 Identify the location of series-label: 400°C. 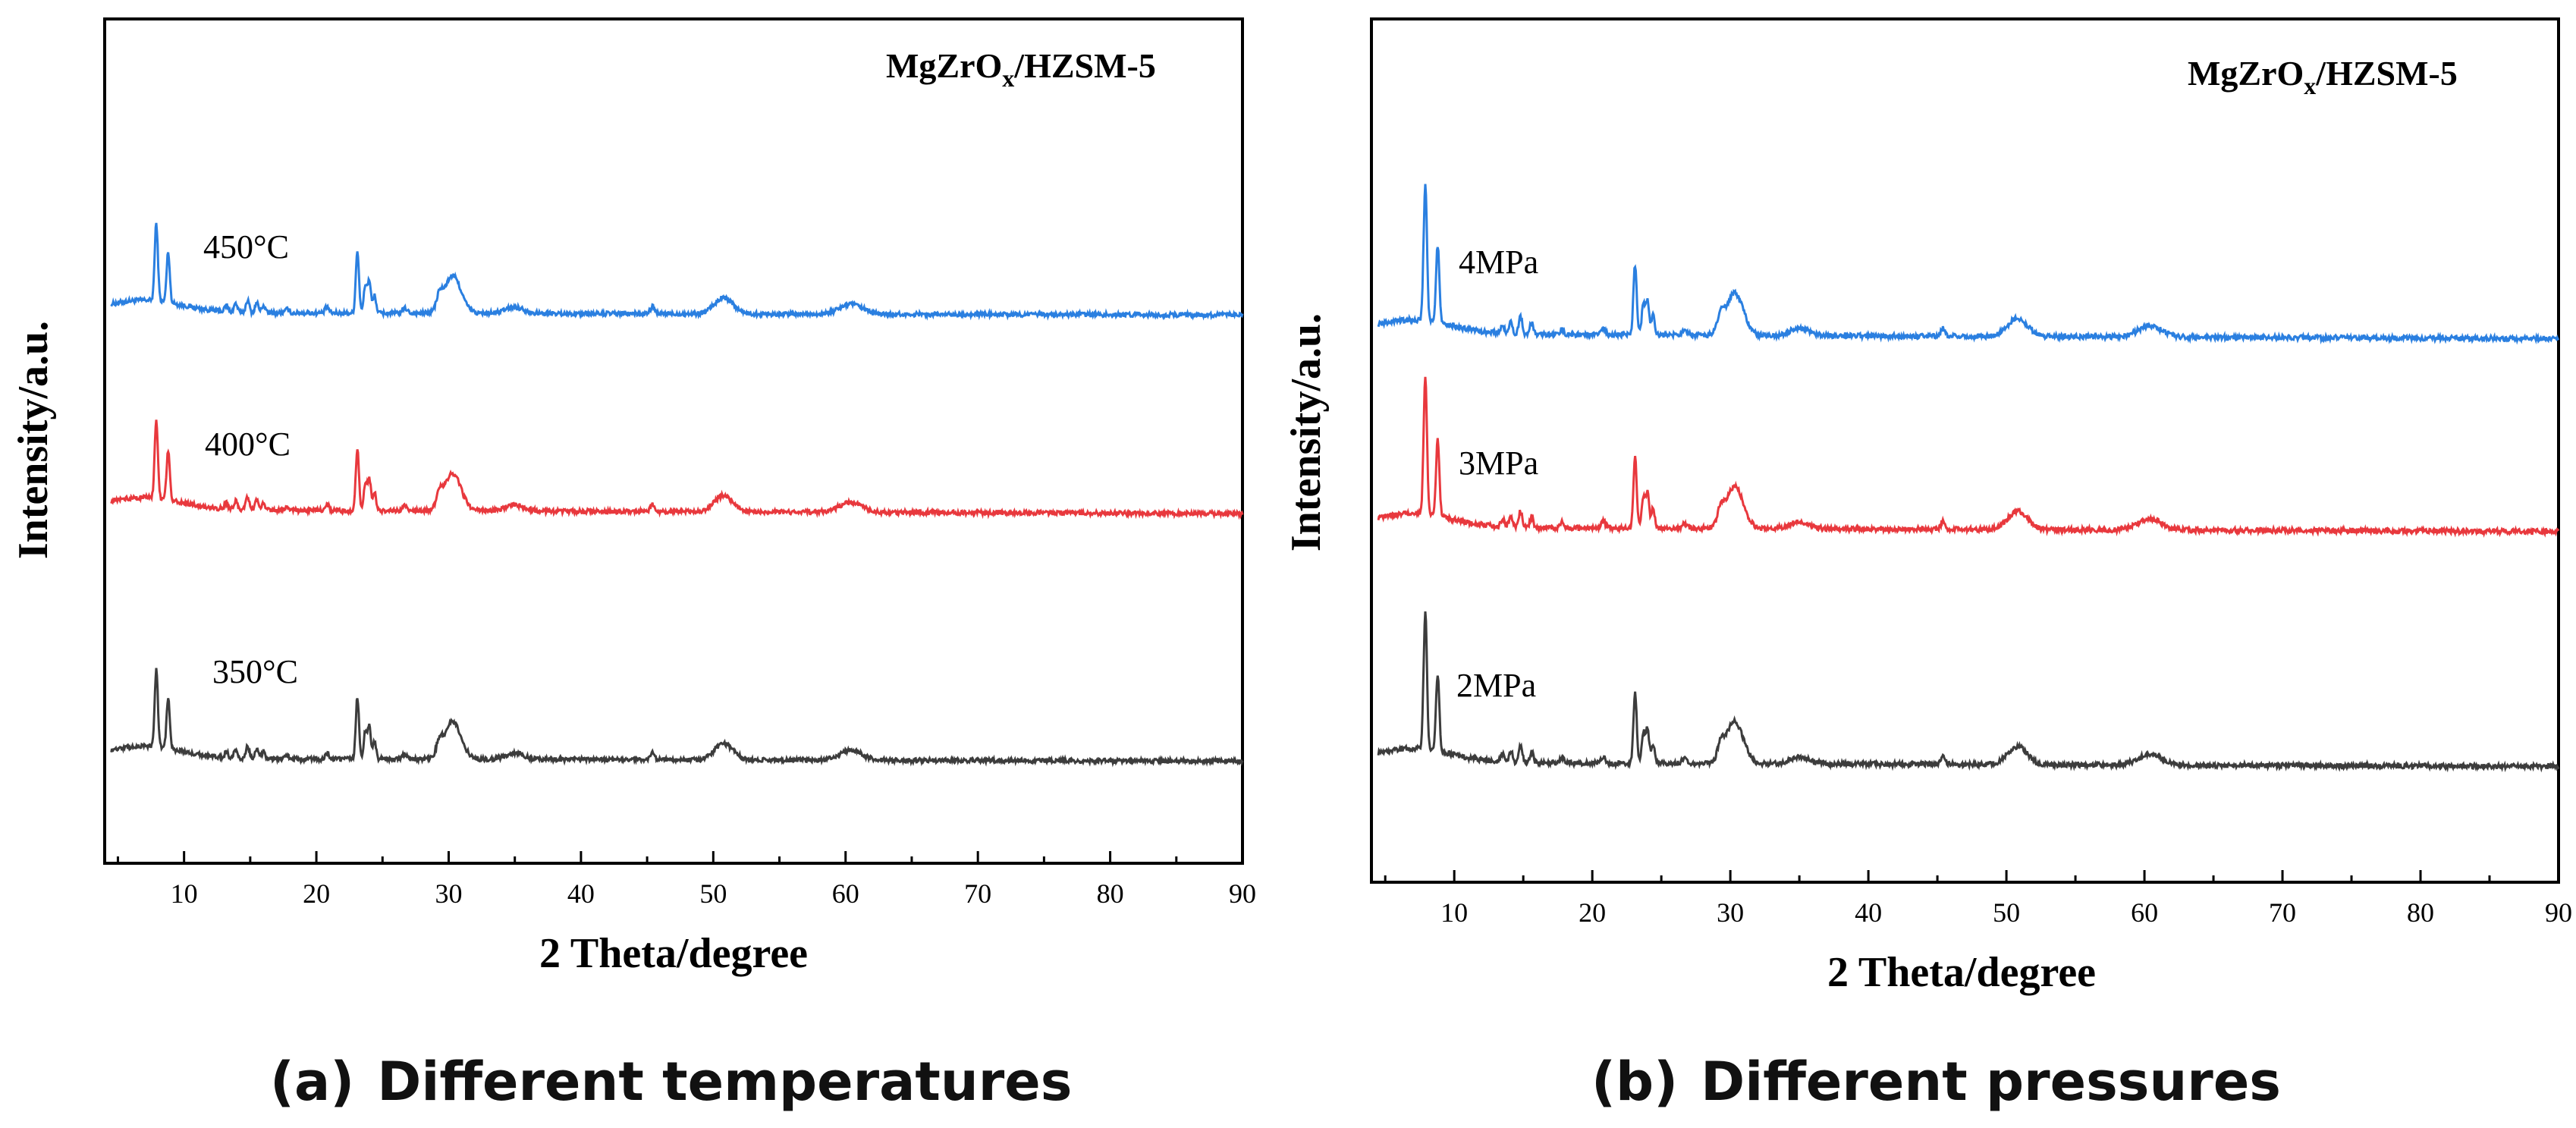
(248, 444).